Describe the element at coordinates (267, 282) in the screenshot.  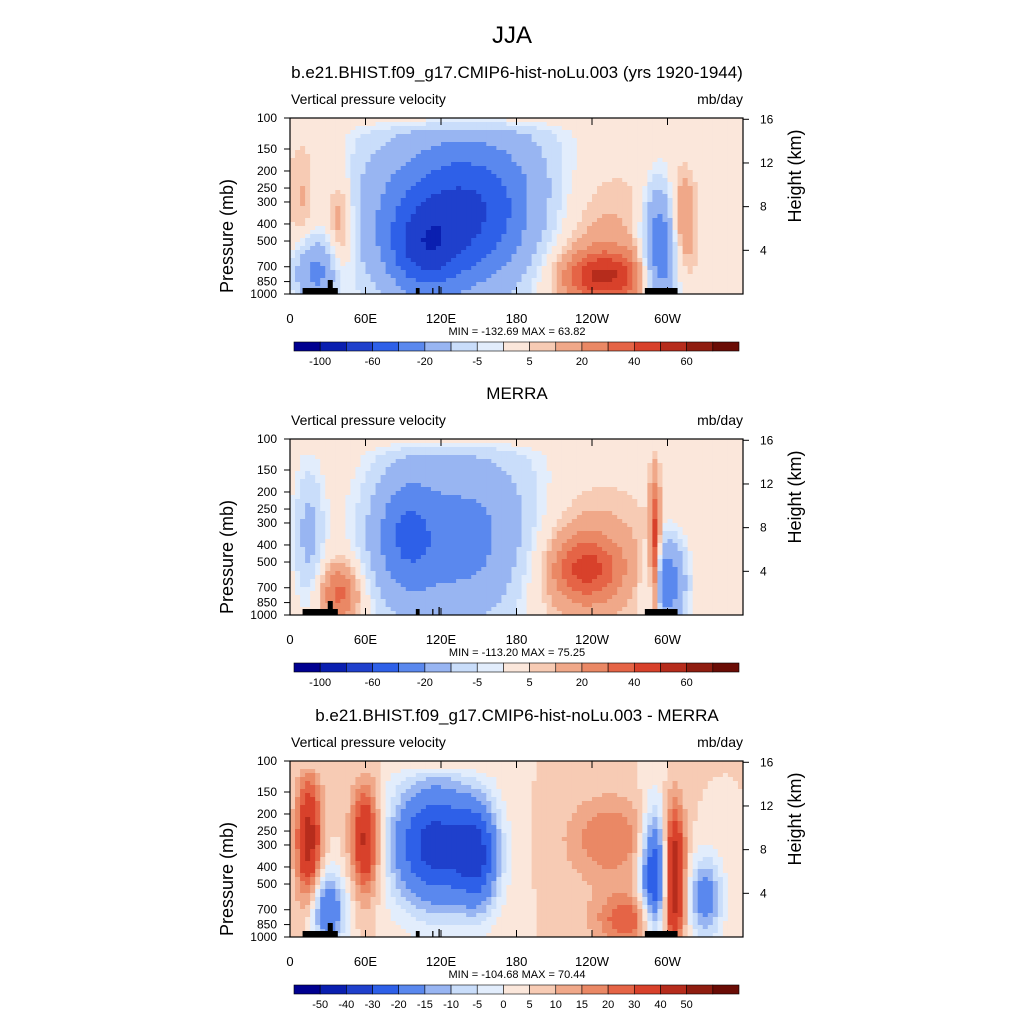
I see `y-tick-label: 850` at that location.